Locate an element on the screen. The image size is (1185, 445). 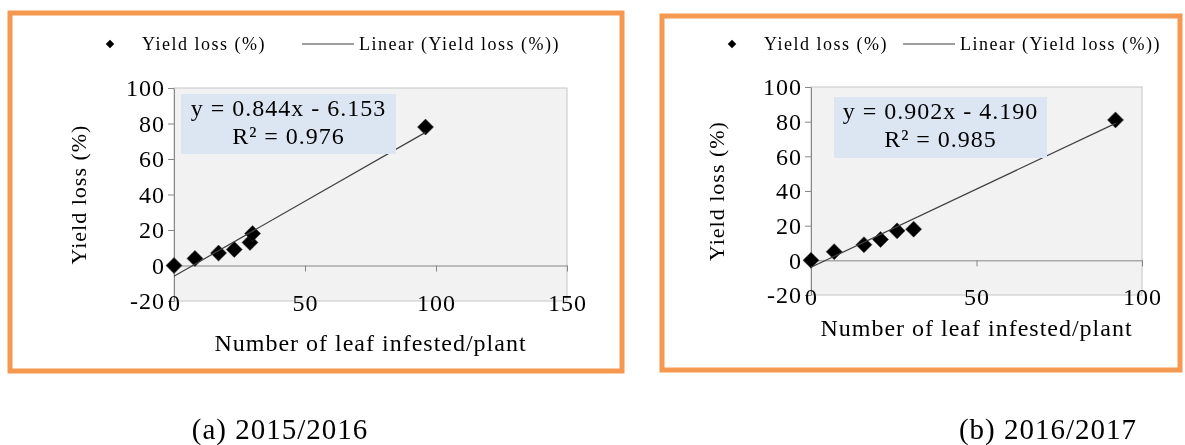
text: (a) 2015/2016 is located at coordinates (280, 429).